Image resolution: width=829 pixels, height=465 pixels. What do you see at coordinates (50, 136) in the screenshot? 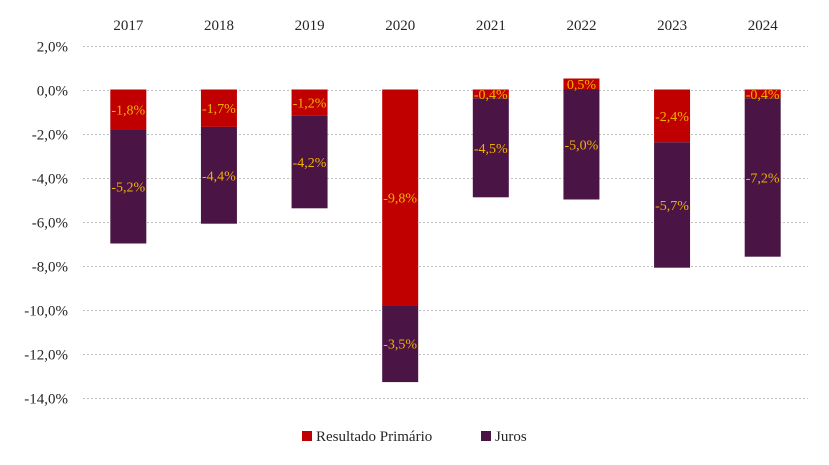
I see `y-tick-label: -2,0%` at bounding box center [50, 136].